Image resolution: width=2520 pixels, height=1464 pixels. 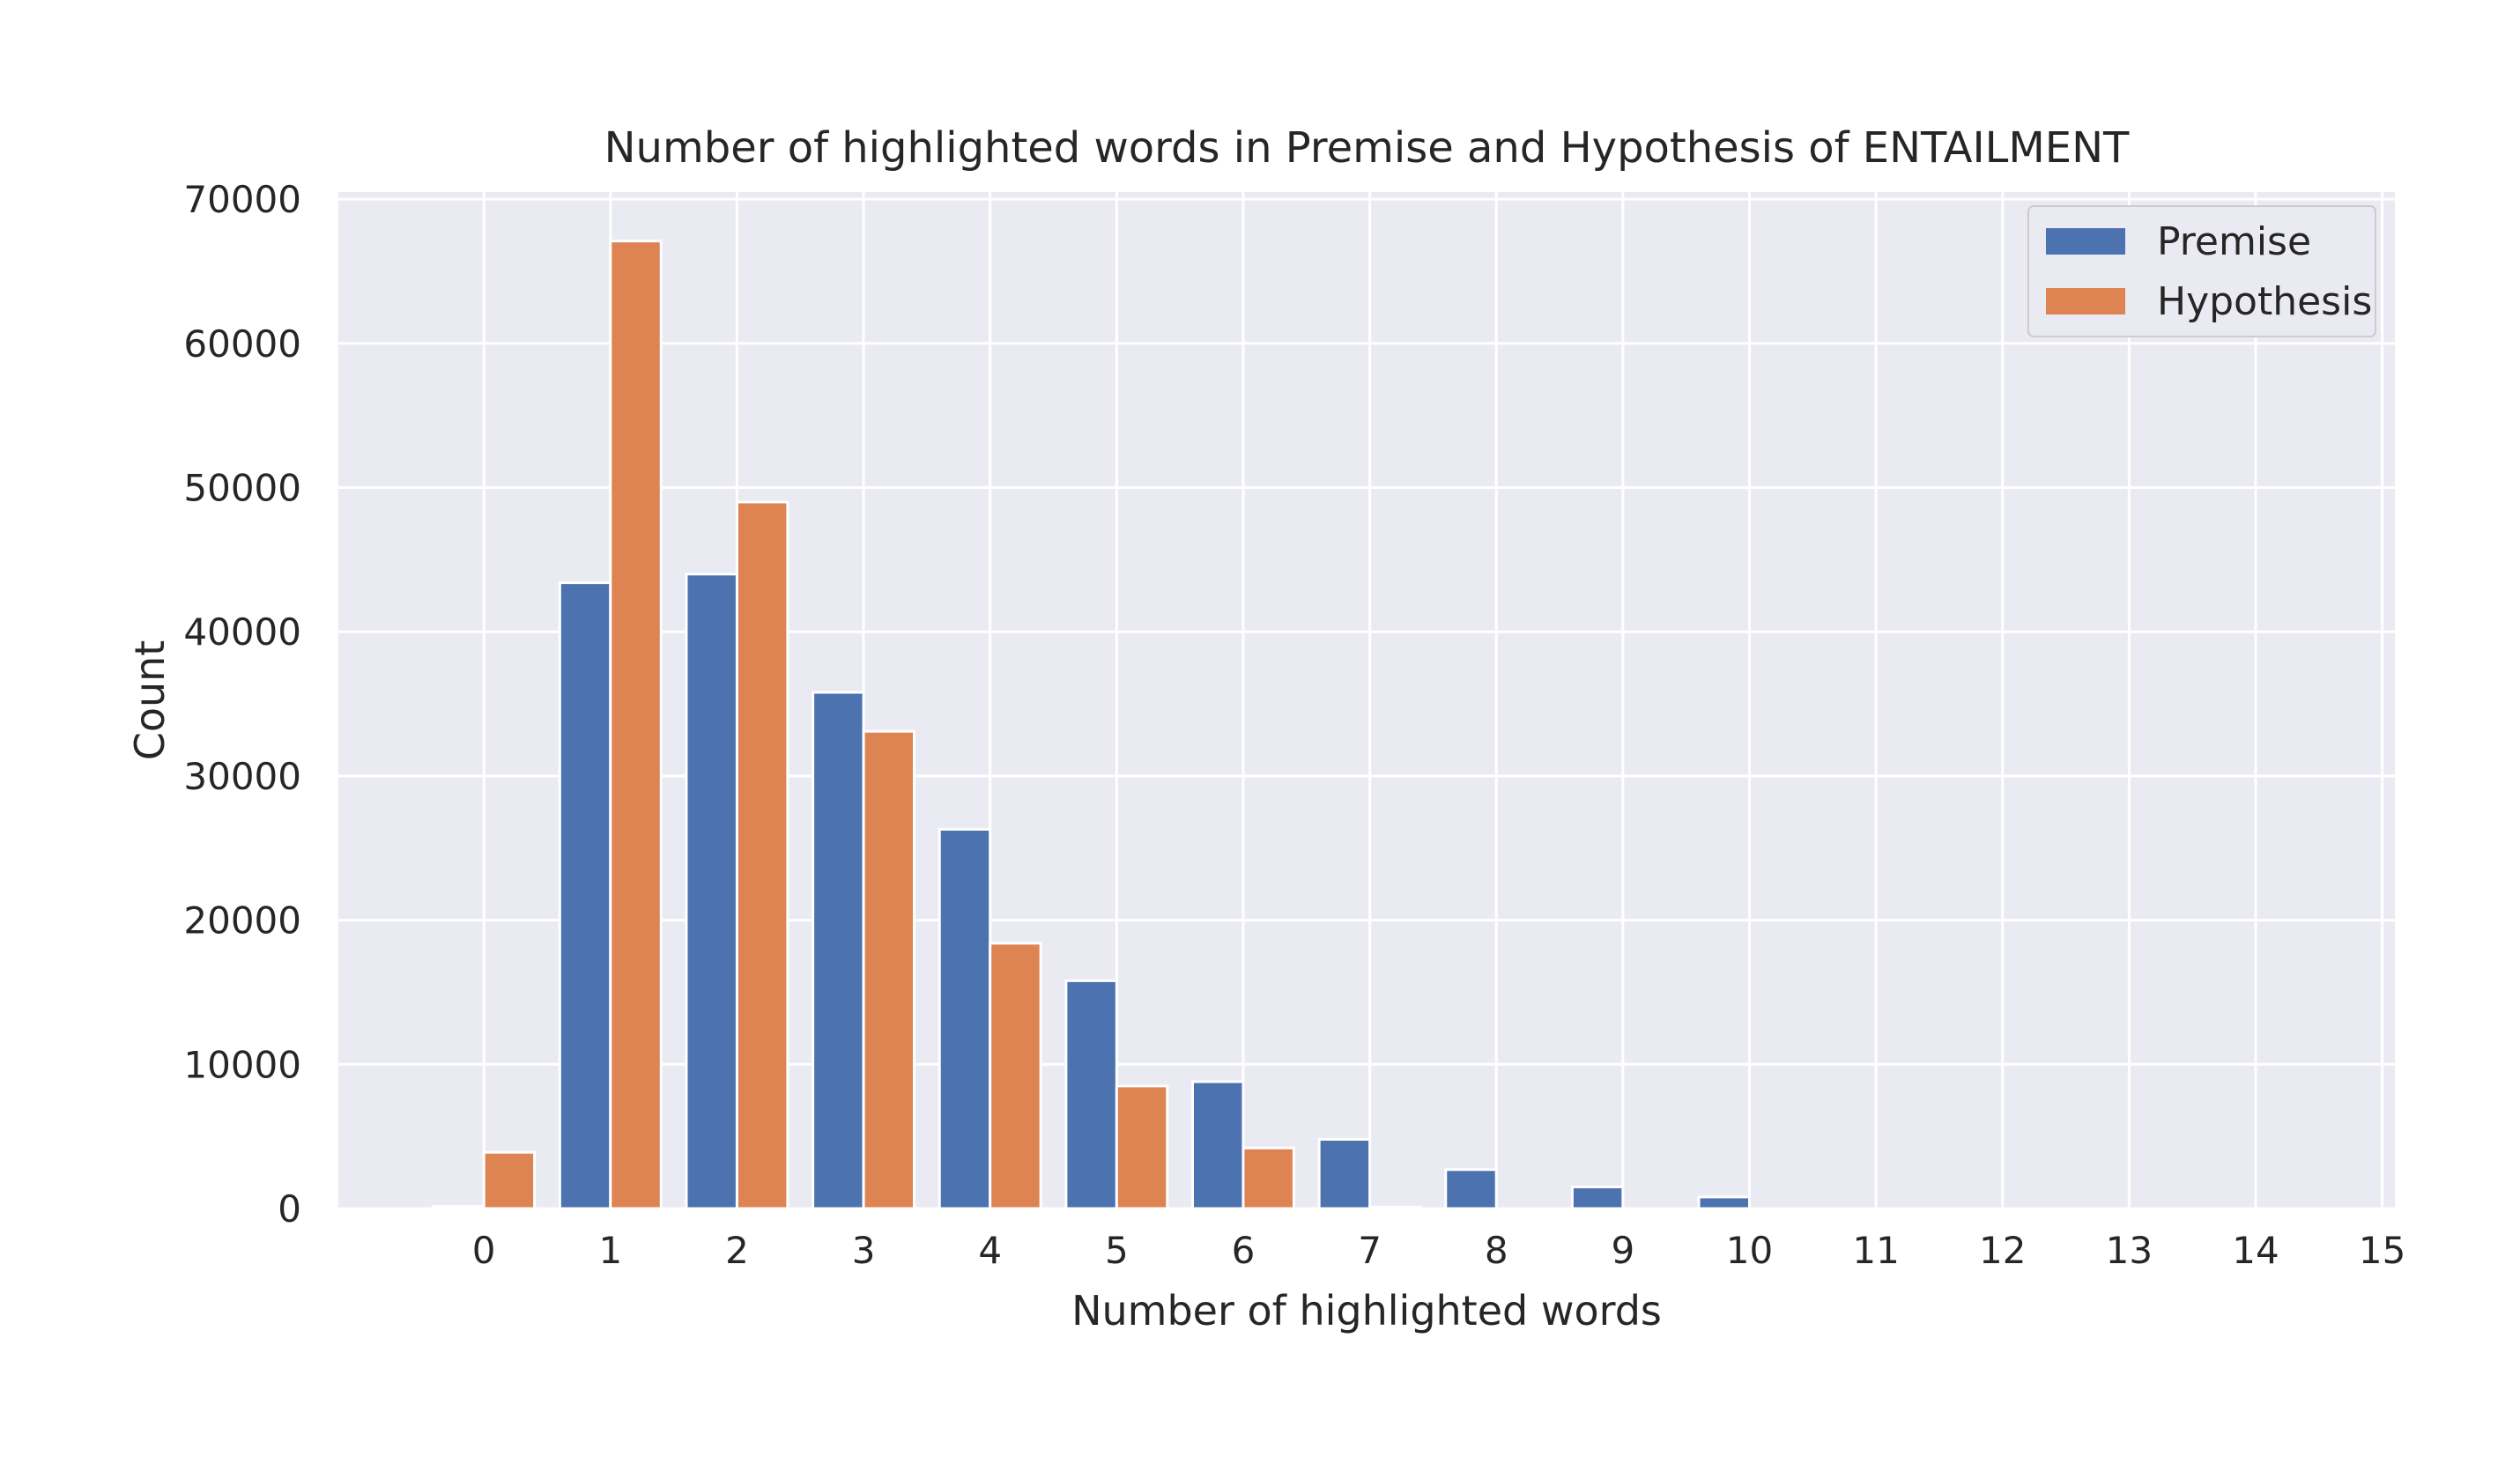 What do you see at coordinates (2085, 241) in the screenshot?
I see `legend-swatch-premise` at bounding box center [2085, 241].